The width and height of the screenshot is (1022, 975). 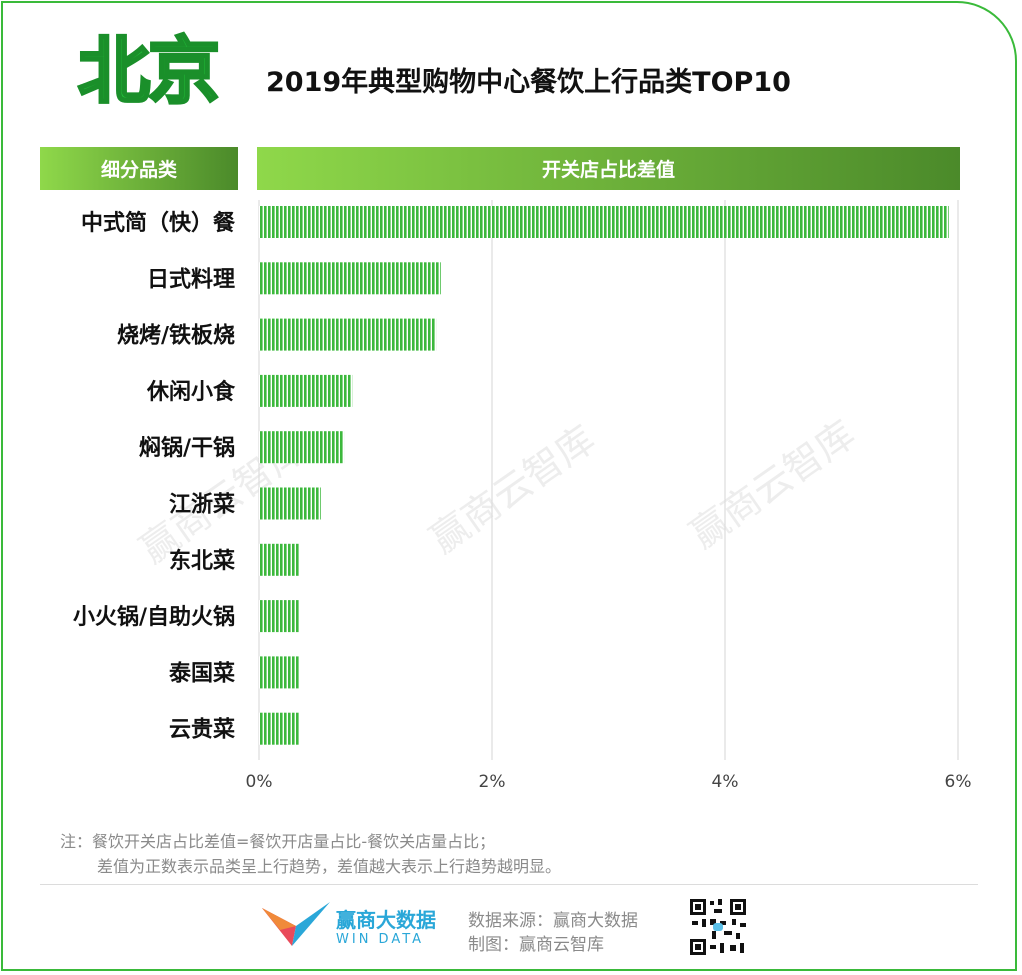 I want to click on category-label-8: 泰国菜, so click(x=201, y=673).